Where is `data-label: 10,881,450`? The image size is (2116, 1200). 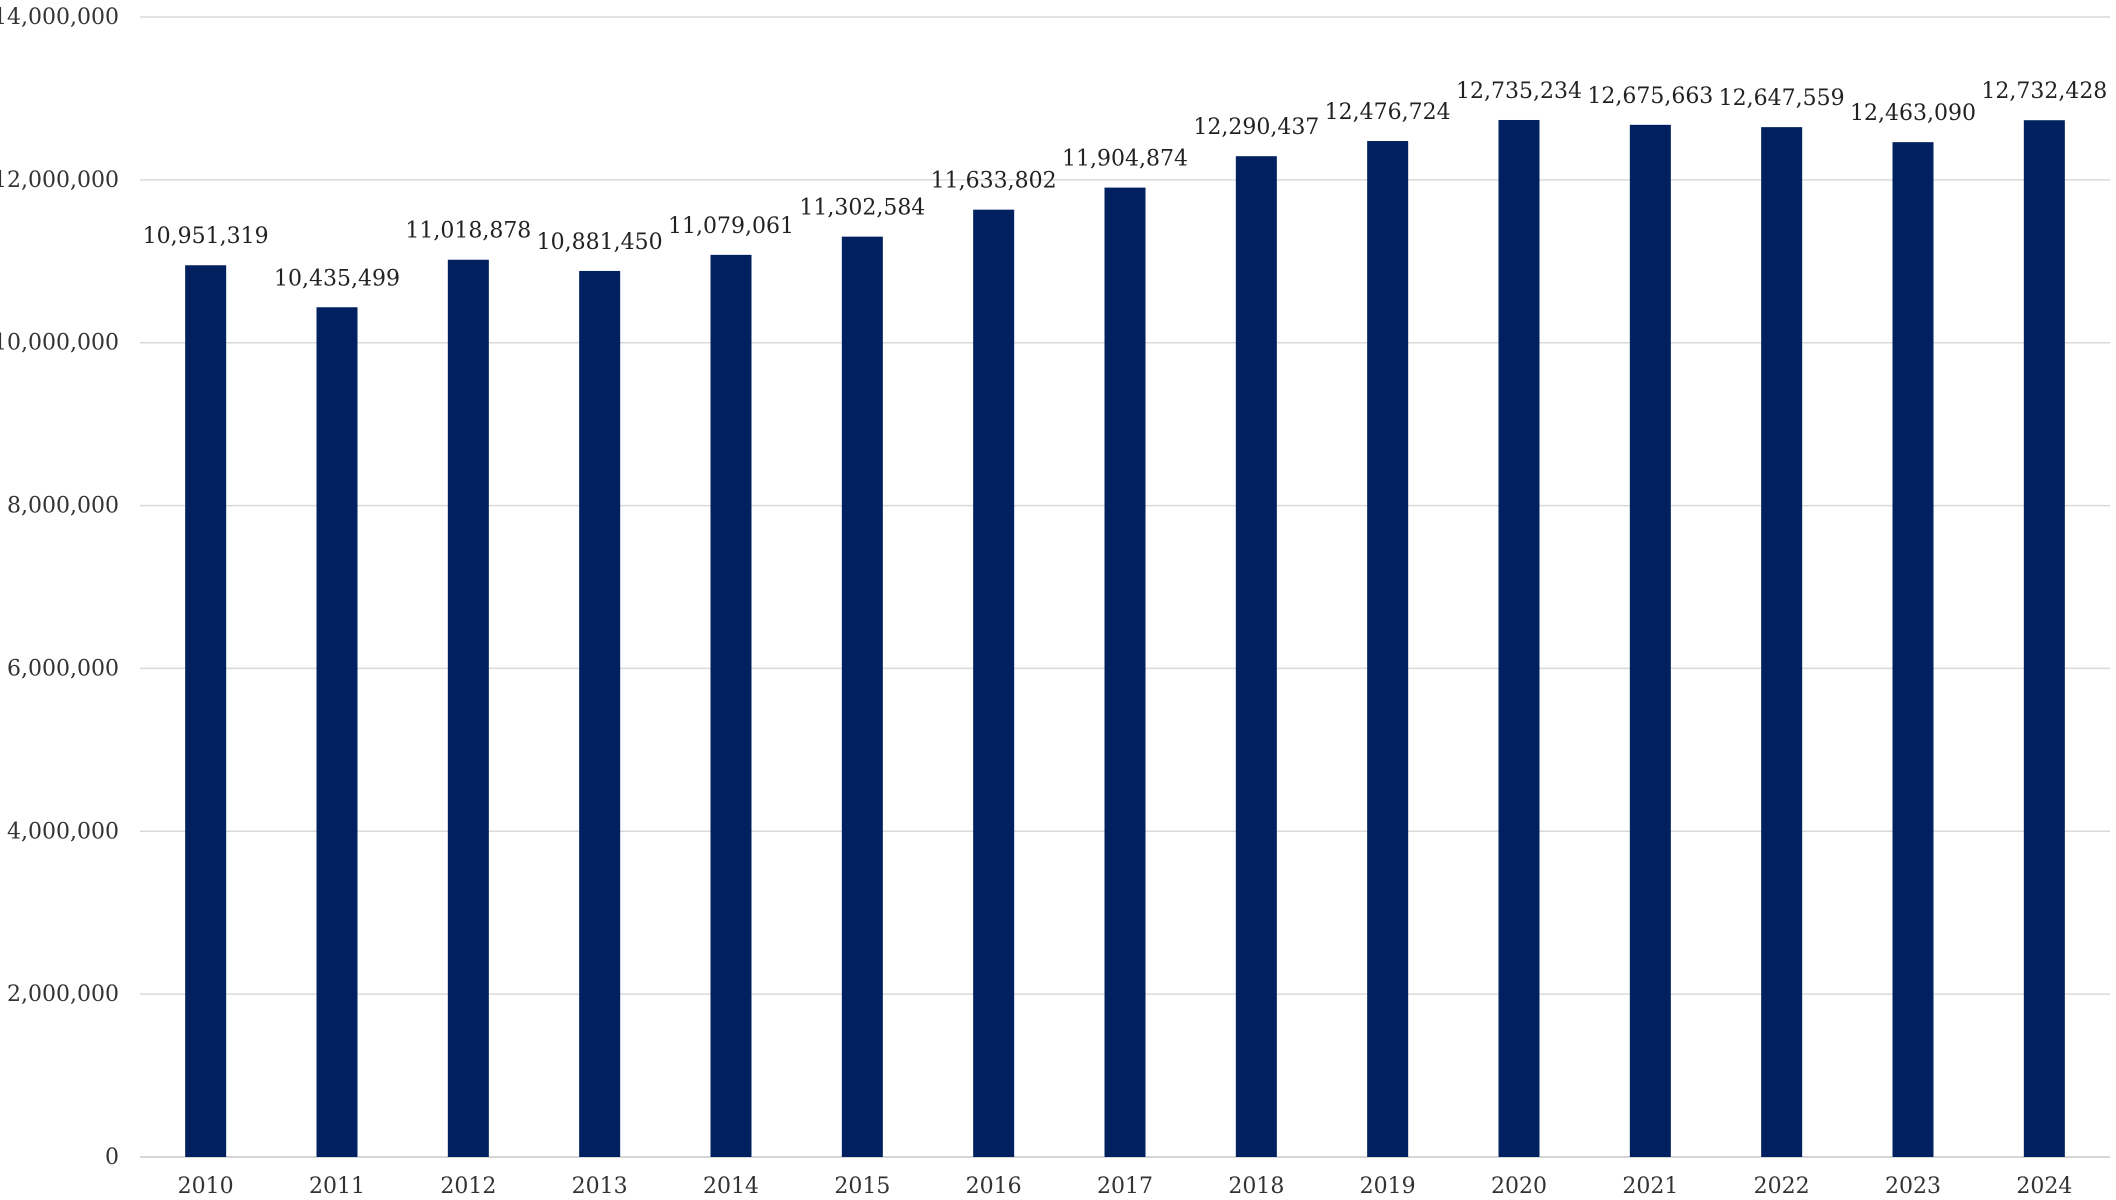 data-label: 10,881,450 is located at coordinates (600, 242).